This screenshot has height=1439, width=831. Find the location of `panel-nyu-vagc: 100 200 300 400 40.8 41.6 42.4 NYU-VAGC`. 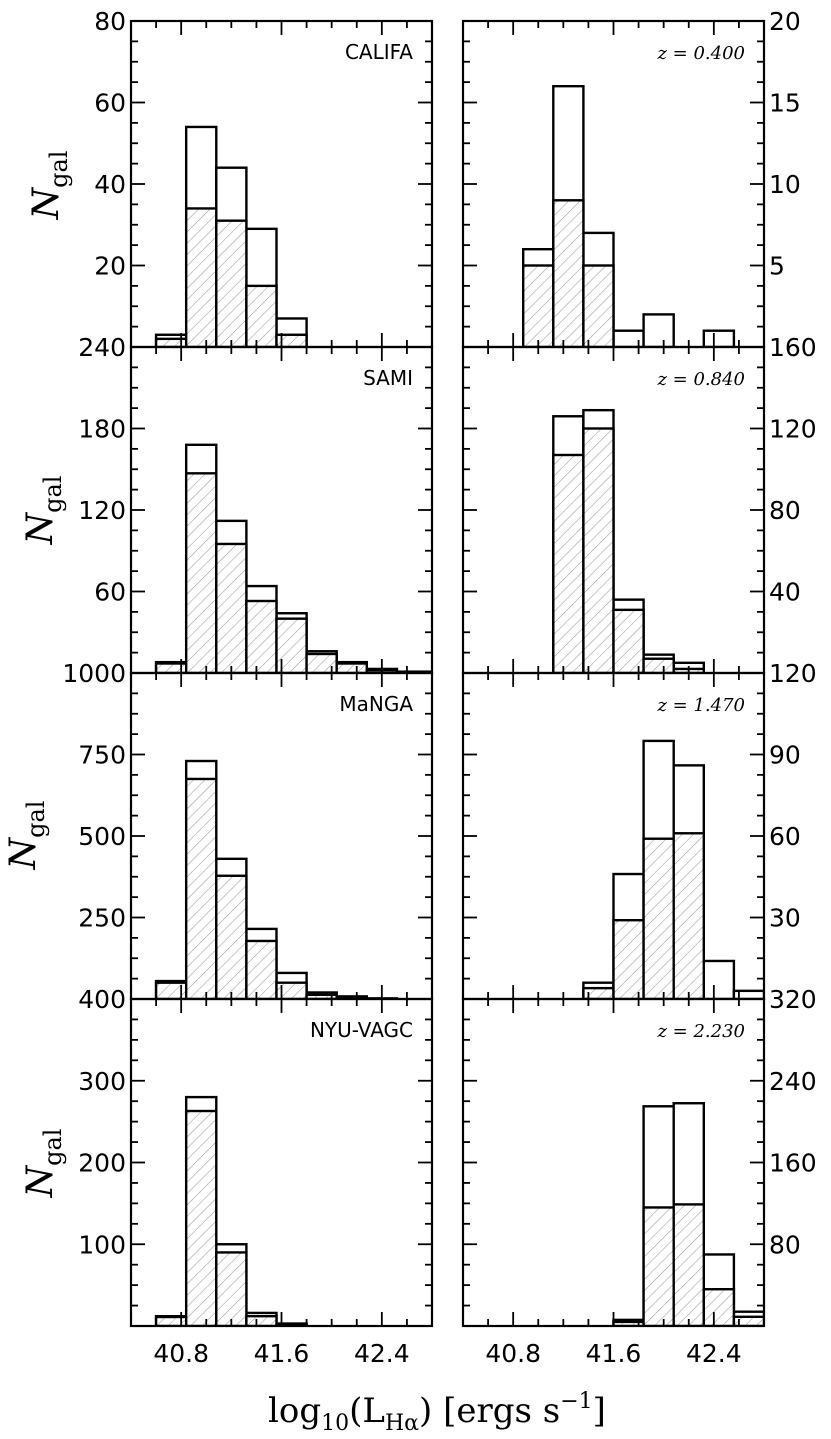

panel-nyu-vagc: 100 200 300 400 40.8 41.6 42.4 NYU-VAGC is located at coordinates (256, 1176).